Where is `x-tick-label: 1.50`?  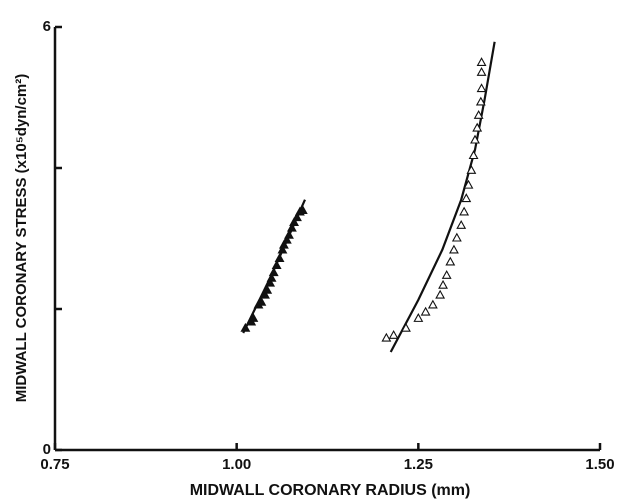
x-tick-label: 1.50 is located at coordinates (599, 464).